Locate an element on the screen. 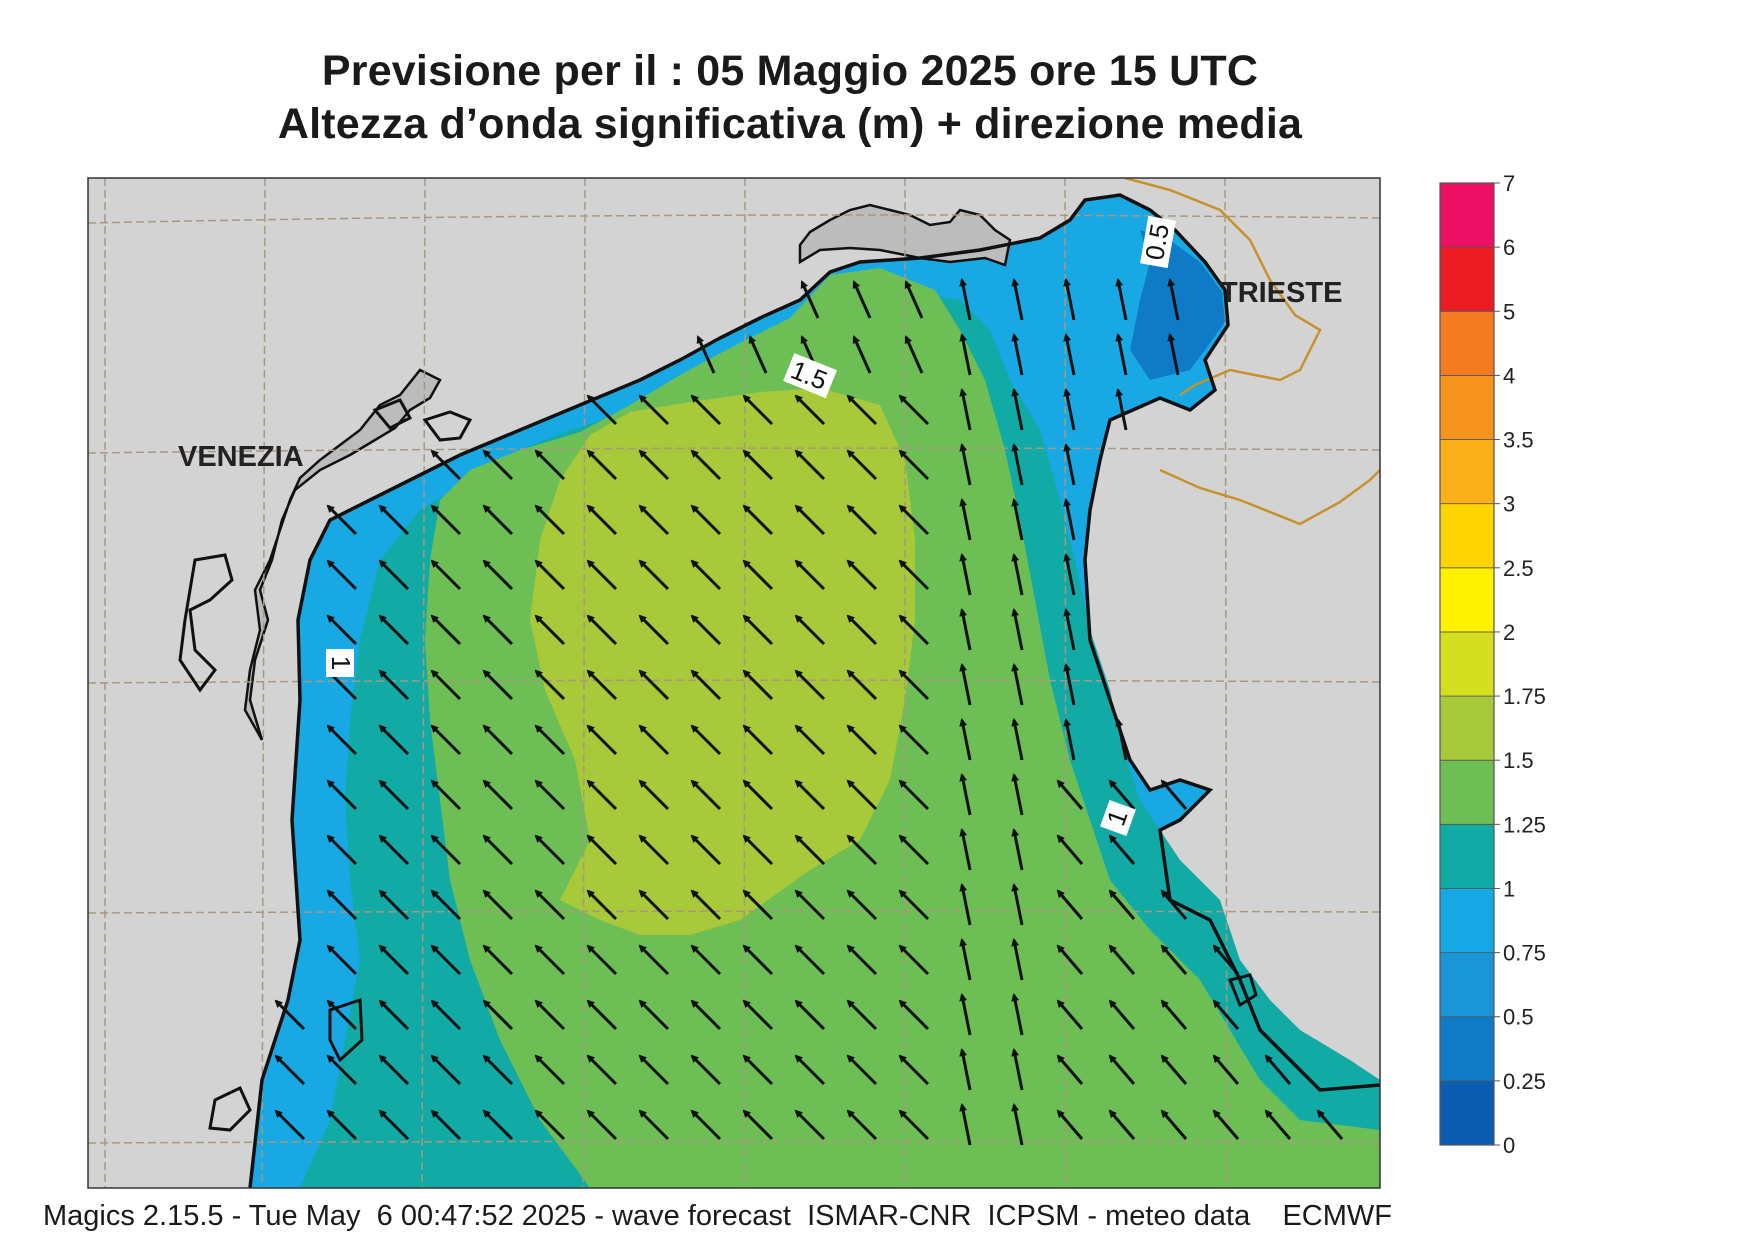 Image resolution: width=1755 pixels, height=1242 pixels. contour-label-0-5: 0.5 is located at coordinates (1157, 241).